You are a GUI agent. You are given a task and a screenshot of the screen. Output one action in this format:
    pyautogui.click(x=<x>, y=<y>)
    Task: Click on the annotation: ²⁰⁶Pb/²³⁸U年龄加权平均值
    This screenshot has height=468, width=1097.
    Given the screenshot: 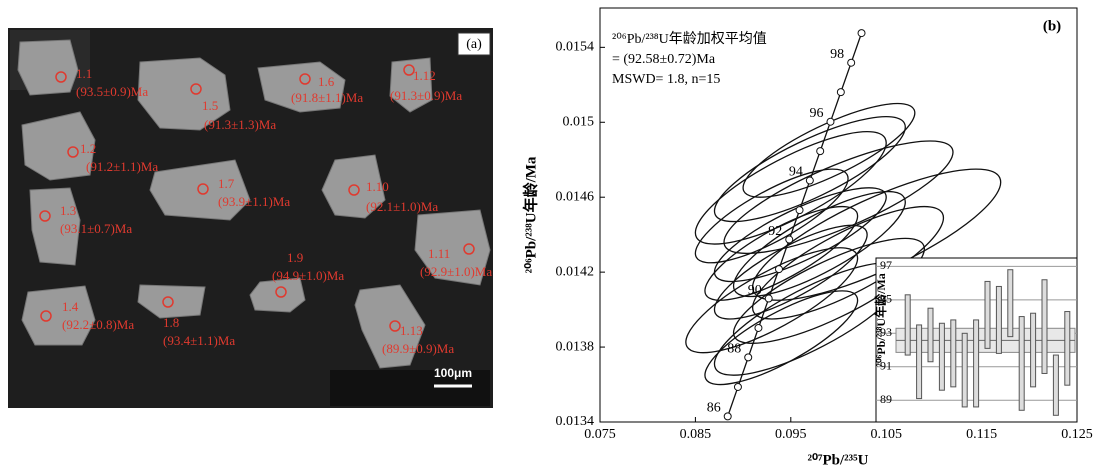 What is the action you would take?
    pyautogui.click(x=689, y=39)
    